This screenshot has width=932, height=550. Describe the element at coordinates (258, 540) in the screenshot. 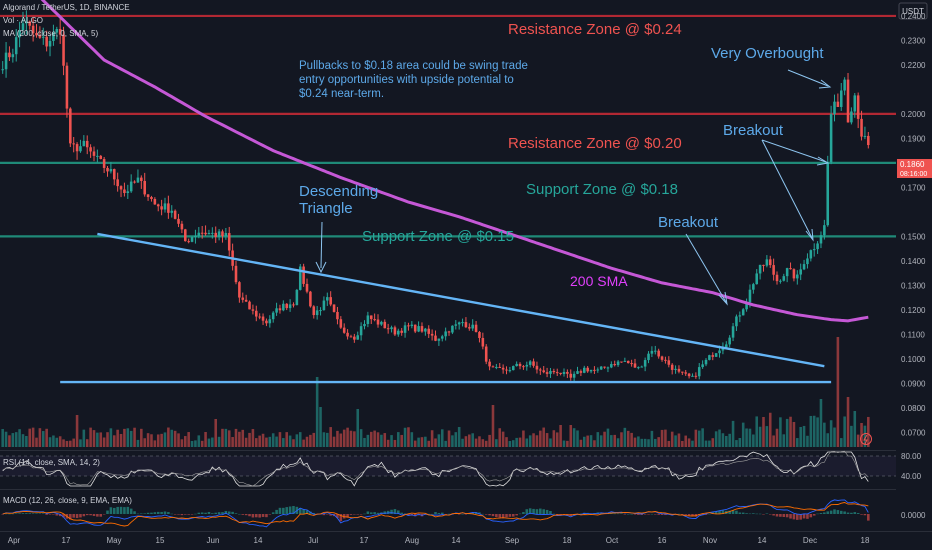

I see `time-tick: 14` at that location.